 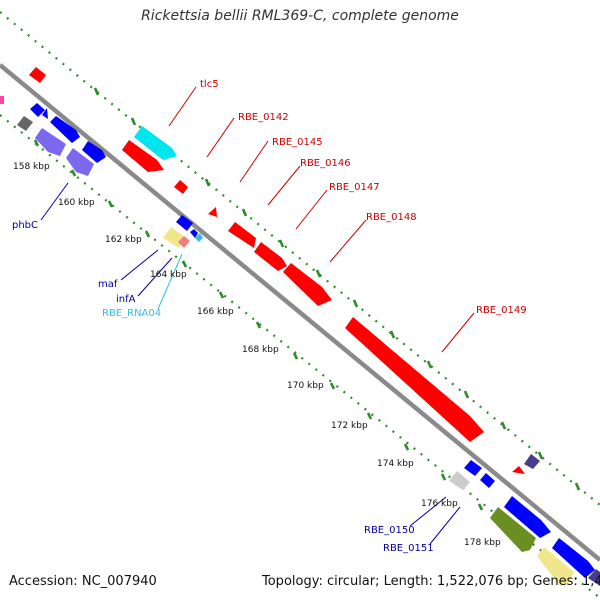 I want to click on accession-value: NC_007940, so click(x=119, y=581).